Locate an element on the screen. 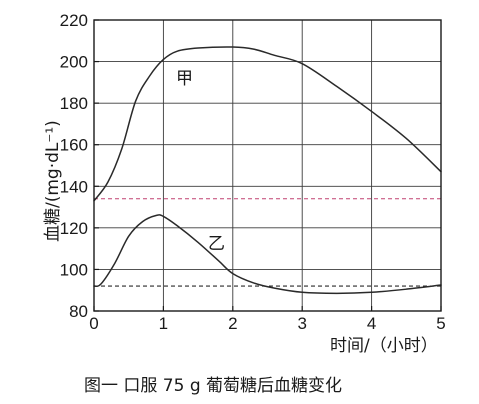 The width and height of the screenshot is (479, 404). y-tick-label-80: 80 is located at coordinates (78, 311).